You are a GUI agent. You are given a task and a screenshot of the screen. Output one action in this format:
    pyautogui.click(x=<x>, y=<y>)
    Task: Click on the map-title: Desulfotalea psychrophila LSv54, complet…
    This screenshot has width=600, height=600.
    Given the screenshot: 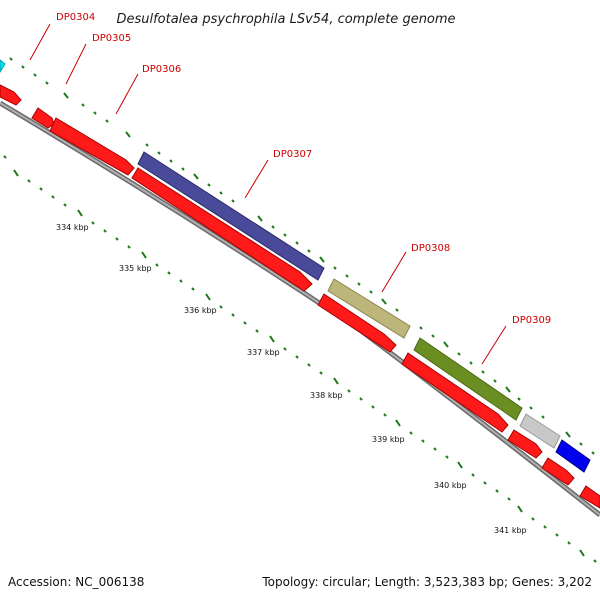 What is the action you would take?
    pyautogui.click(x=285, y=19)
    